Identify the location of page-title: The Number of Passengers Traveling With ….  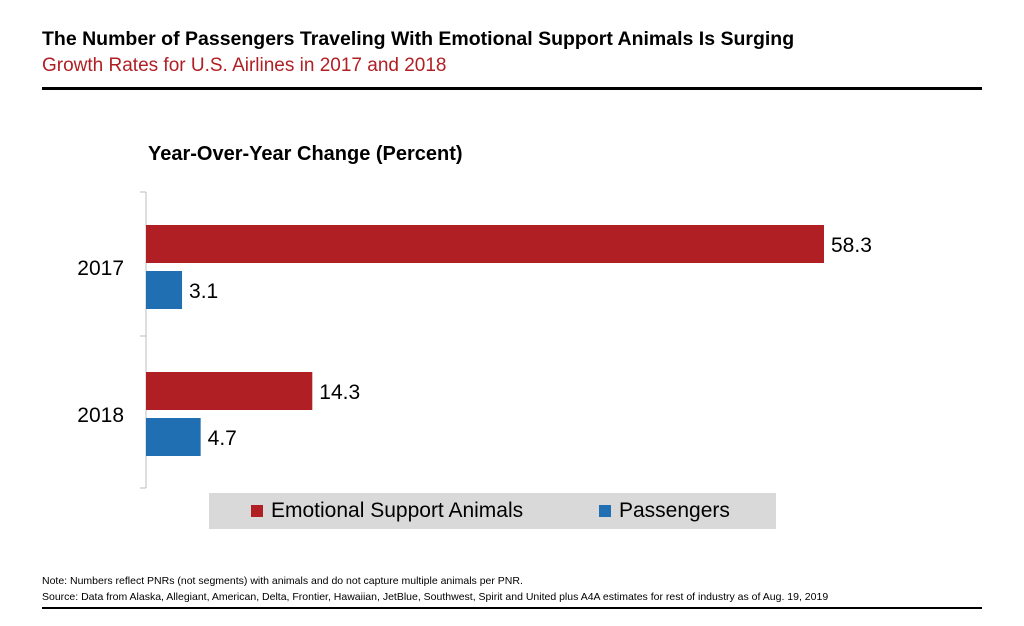
(418, 39).